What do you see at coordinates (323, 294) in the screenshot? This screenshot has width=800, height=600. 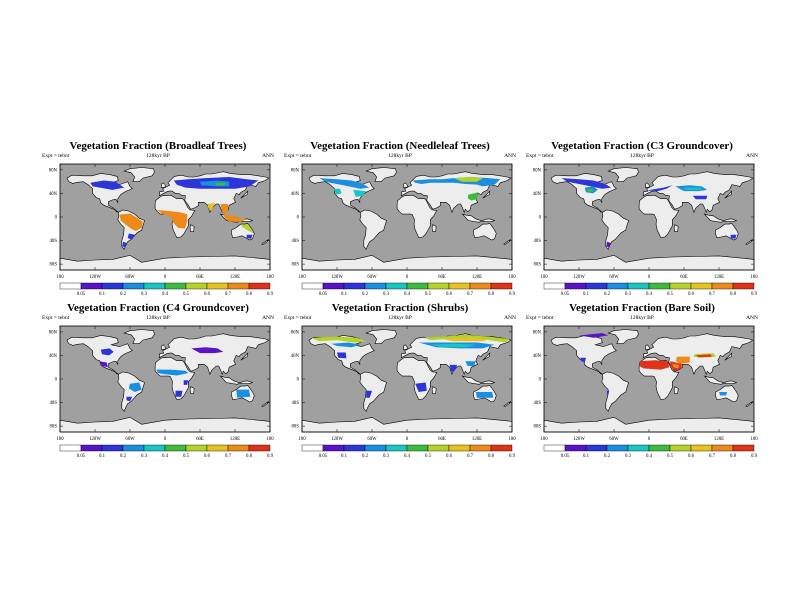 I see `colorbar-label: 0.05` at bounding box center [323, 294].